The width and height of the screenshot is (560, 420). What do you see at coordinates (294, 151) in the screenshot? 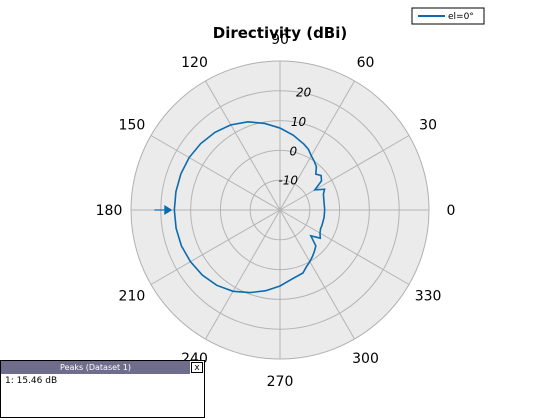
I see `radial-tick-label: 0` at bounding box center [294, 151].